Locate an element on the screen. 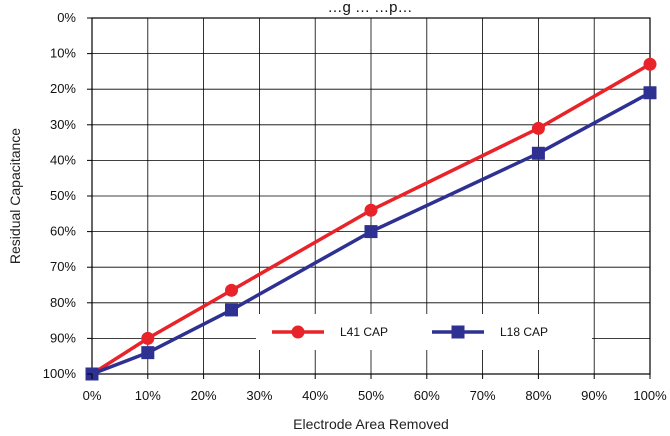  legend: L41 CAP L18 CAP is located at coordinates (424, 332).